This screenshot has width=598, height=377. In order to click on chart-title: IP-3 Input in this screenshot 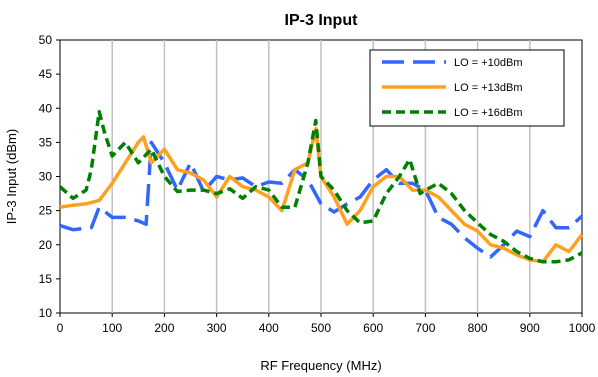, I will do `click(322, 20)`.